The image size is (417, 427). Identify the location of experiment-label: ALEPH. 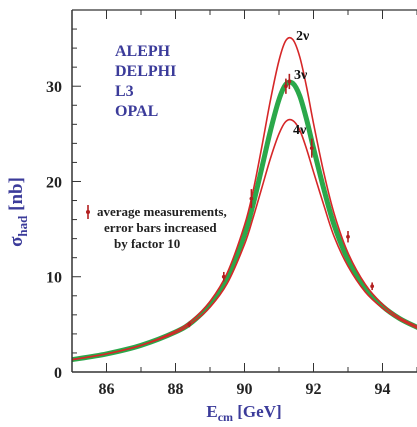
(143, 51).